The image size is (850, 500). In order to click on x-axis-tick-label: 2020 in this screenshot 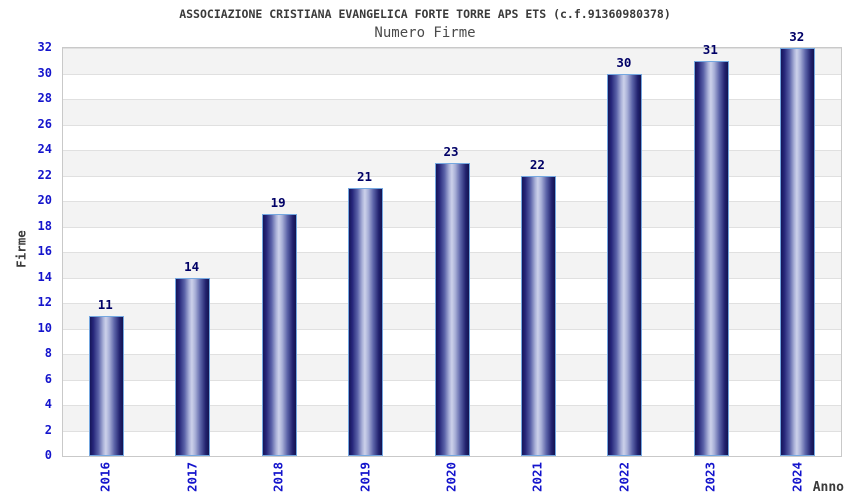, I will do `click(451, 477)`.